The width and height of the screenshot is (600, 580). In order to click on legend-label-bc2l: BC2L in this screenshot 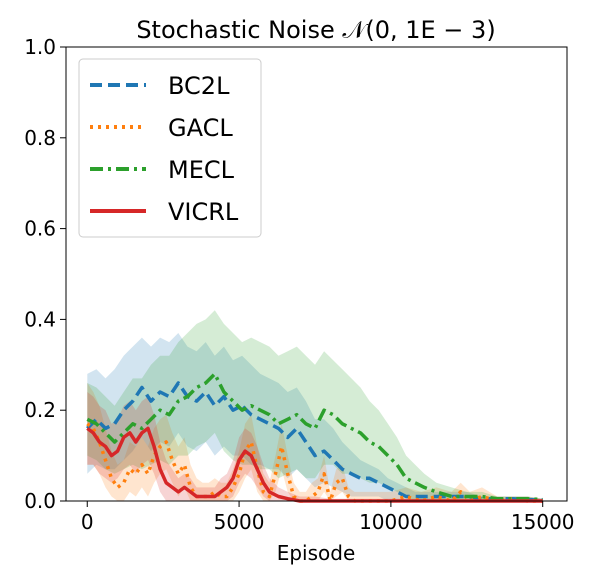, I will do `click(199, 86)`.